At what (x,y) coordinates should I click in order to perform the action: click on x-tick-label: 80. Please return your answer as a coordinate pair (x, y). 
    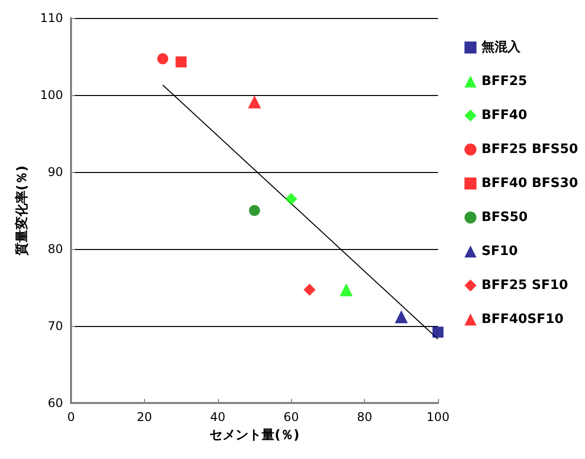
    Looking at the image, I should click on (364, 417).